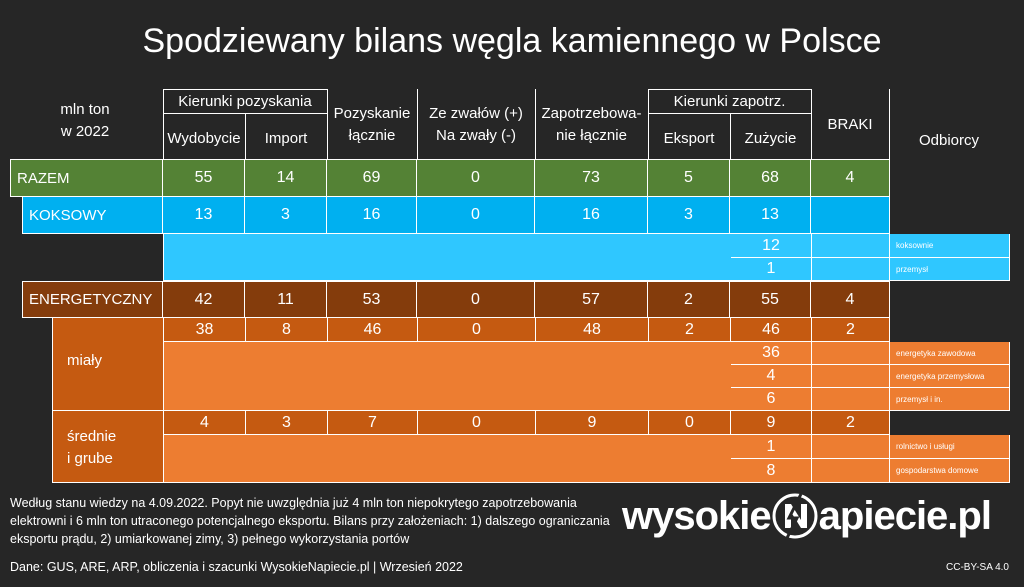 The width and height of the screenshot is (1024, 587). What do you see at coordinates (950, 353) in the screenshot?
I see `odbiorca-energetyka-zawodowa: energetyka zawodowa` at bounding box center [950, 353].